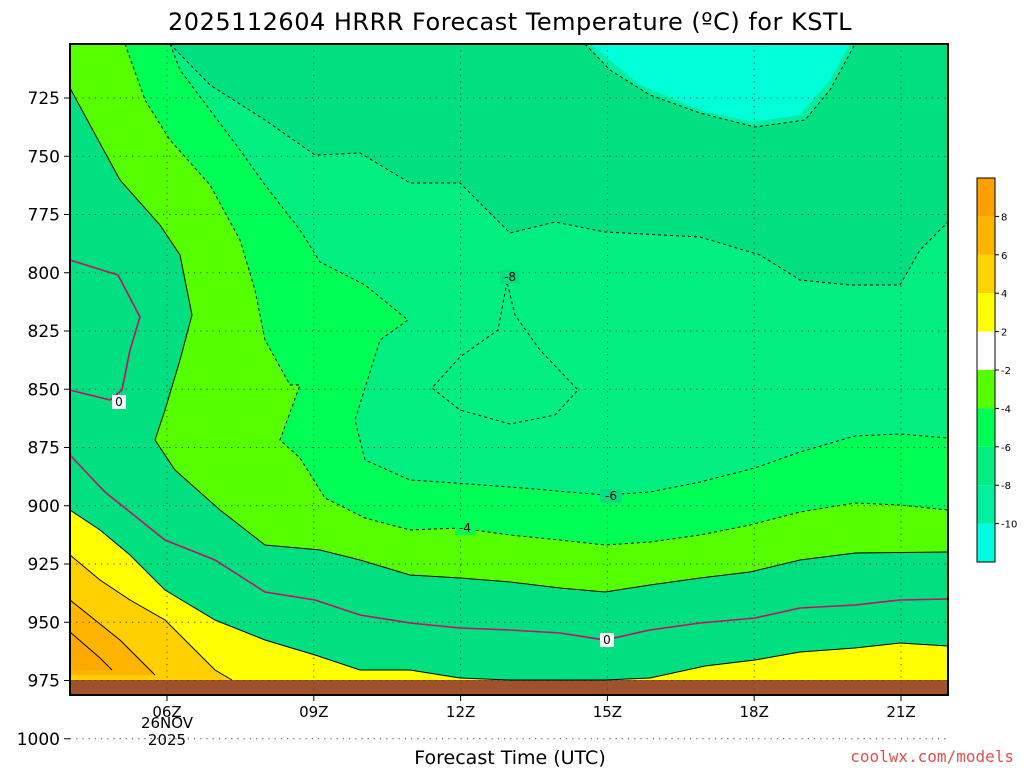 Image resolution: width=1024 pixels, height=768 pixels. What do you see at coordinates (38, 740) in the screenshot?
I see `y-tick-label-1000: 1000` at bounding box center [38, 740].